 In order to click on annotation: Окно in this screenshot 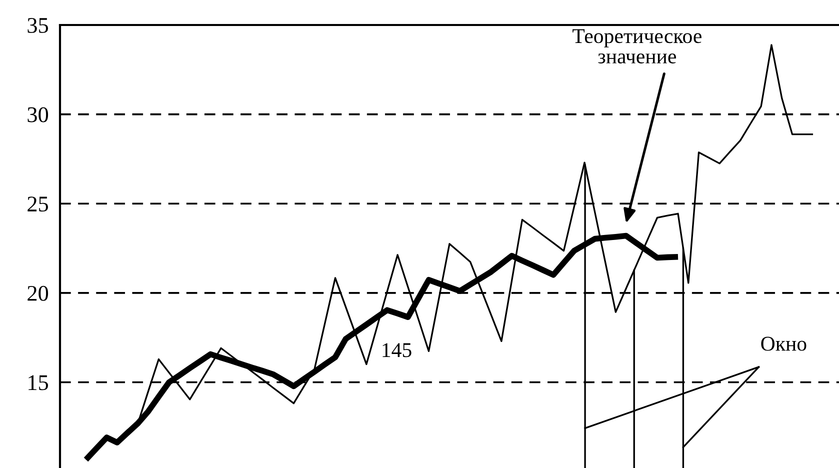, I will do `click(783, 343)`.